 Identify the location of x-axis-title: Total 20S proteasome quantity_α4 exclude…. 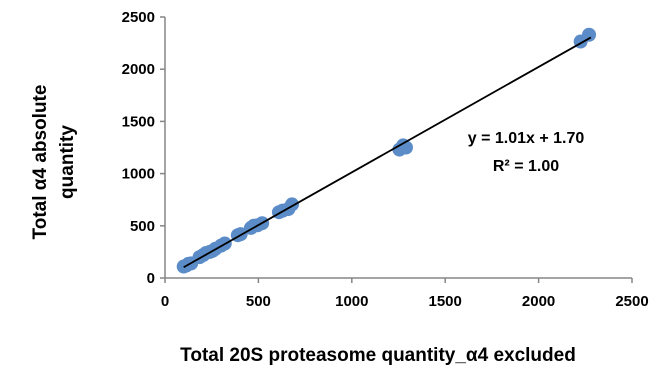
(378, 355).